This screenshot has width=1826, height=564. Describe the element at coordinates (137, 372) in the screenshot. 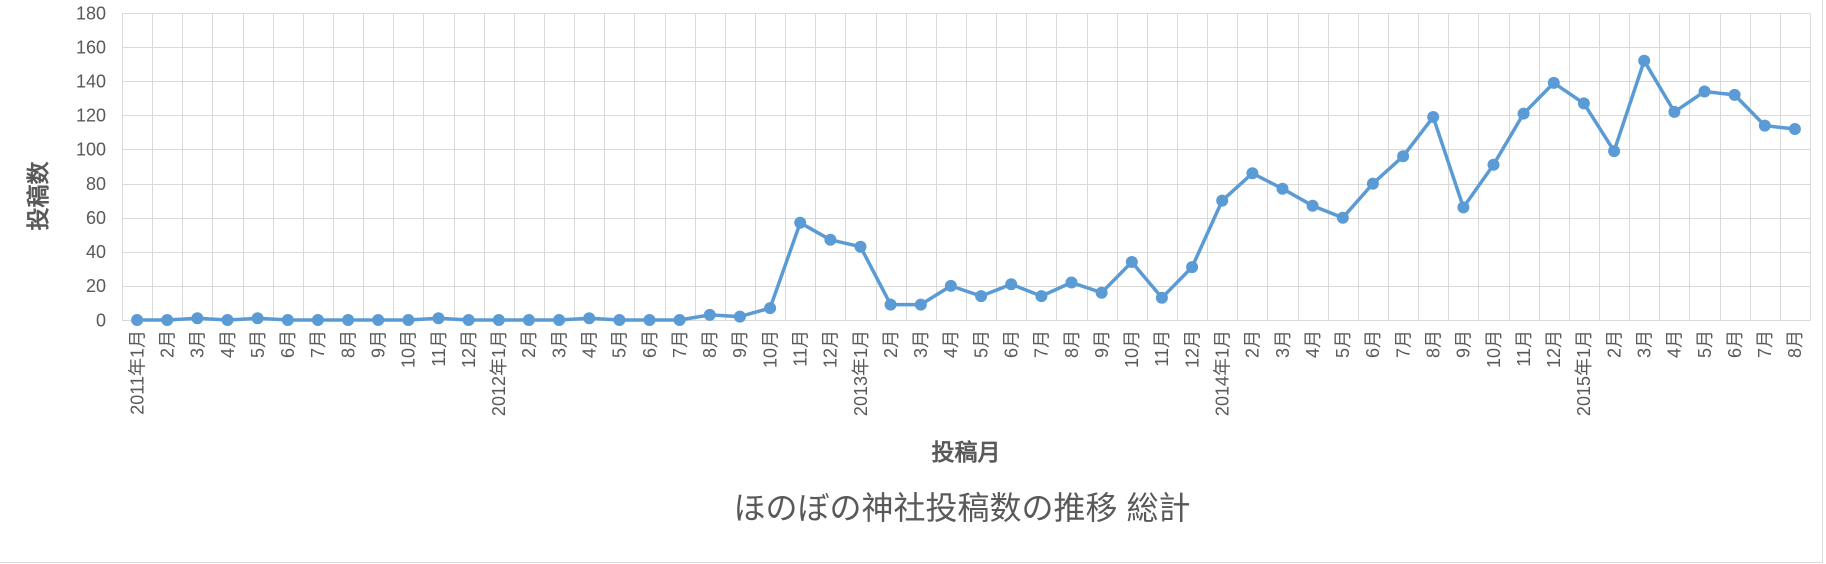

I see `x-tick-label: 2011年1月` at that location.